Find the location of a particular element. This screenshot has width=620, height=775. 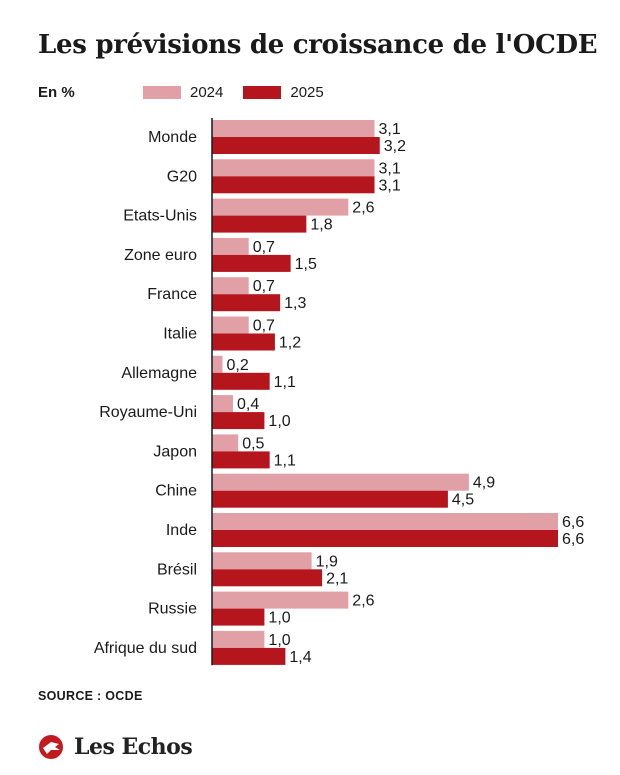

bar-italie-2024 is located at coordinates (230, 325).